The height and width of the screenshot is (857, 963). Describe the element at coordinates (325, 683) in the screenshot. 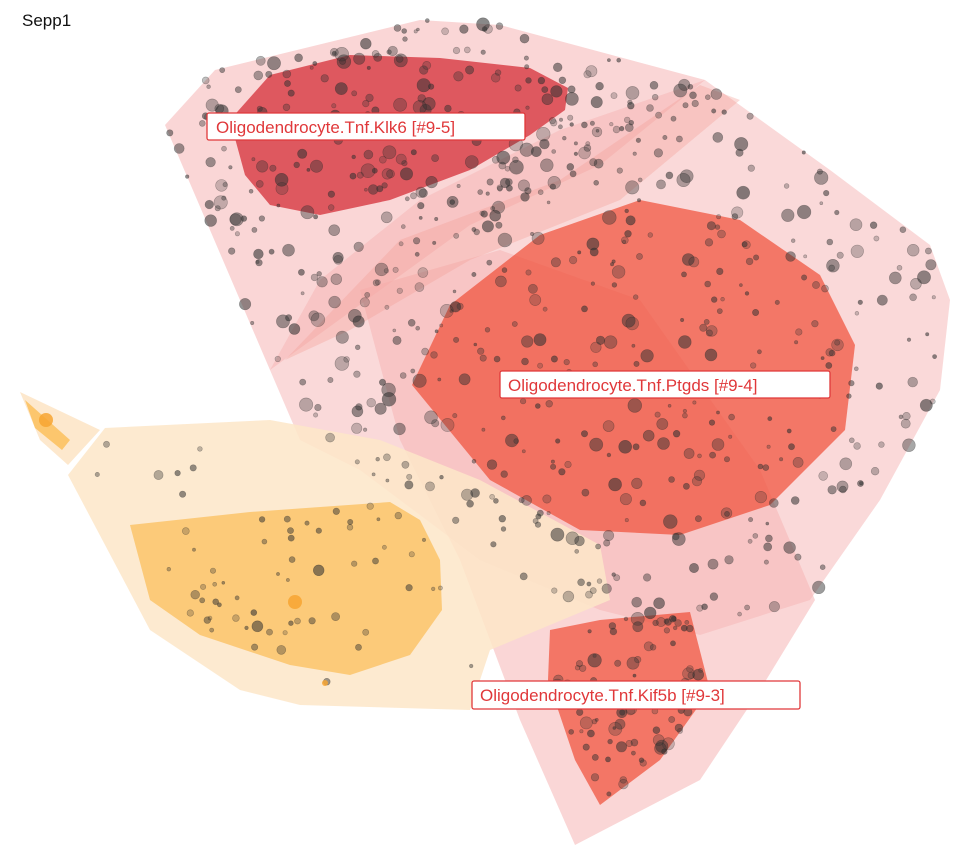

I see `cell-point-highlight` at that location.